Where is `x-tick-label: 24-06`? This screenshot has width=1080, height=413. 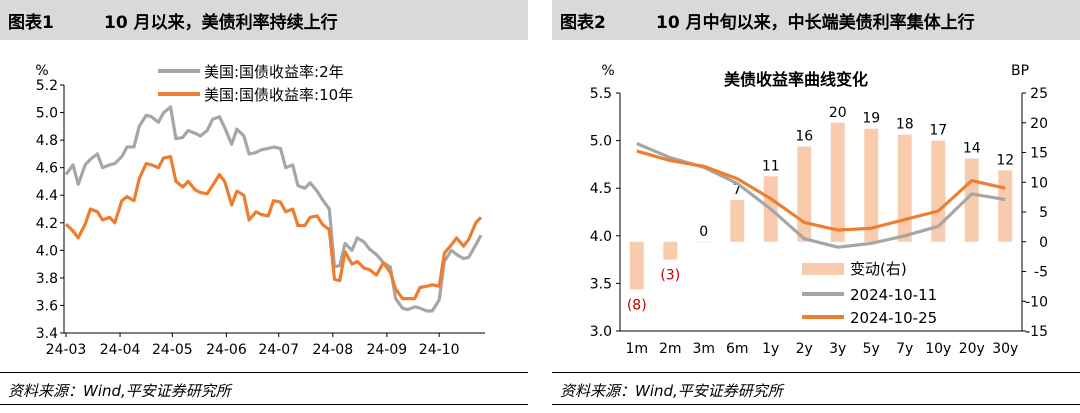
x-tick-label: 24-06 is located at coordinates (226, 350).